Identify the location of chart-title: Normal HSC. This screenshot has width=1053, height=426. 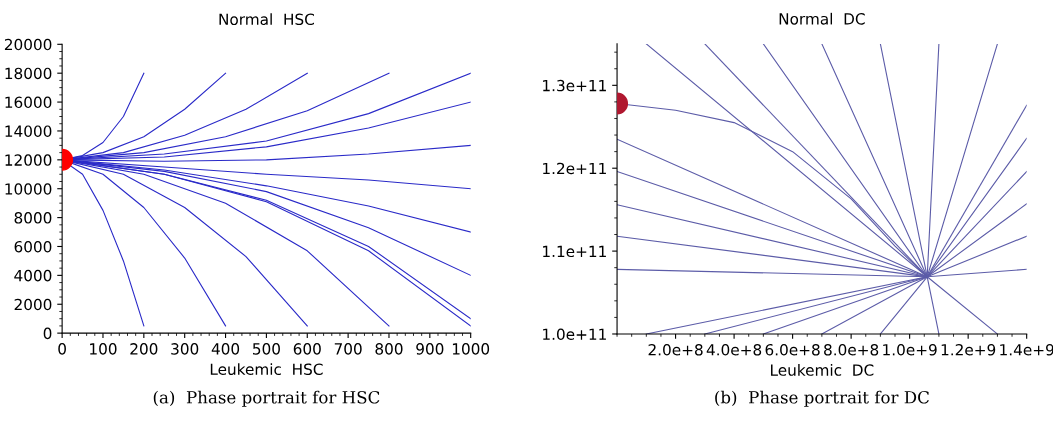
(266, 19).